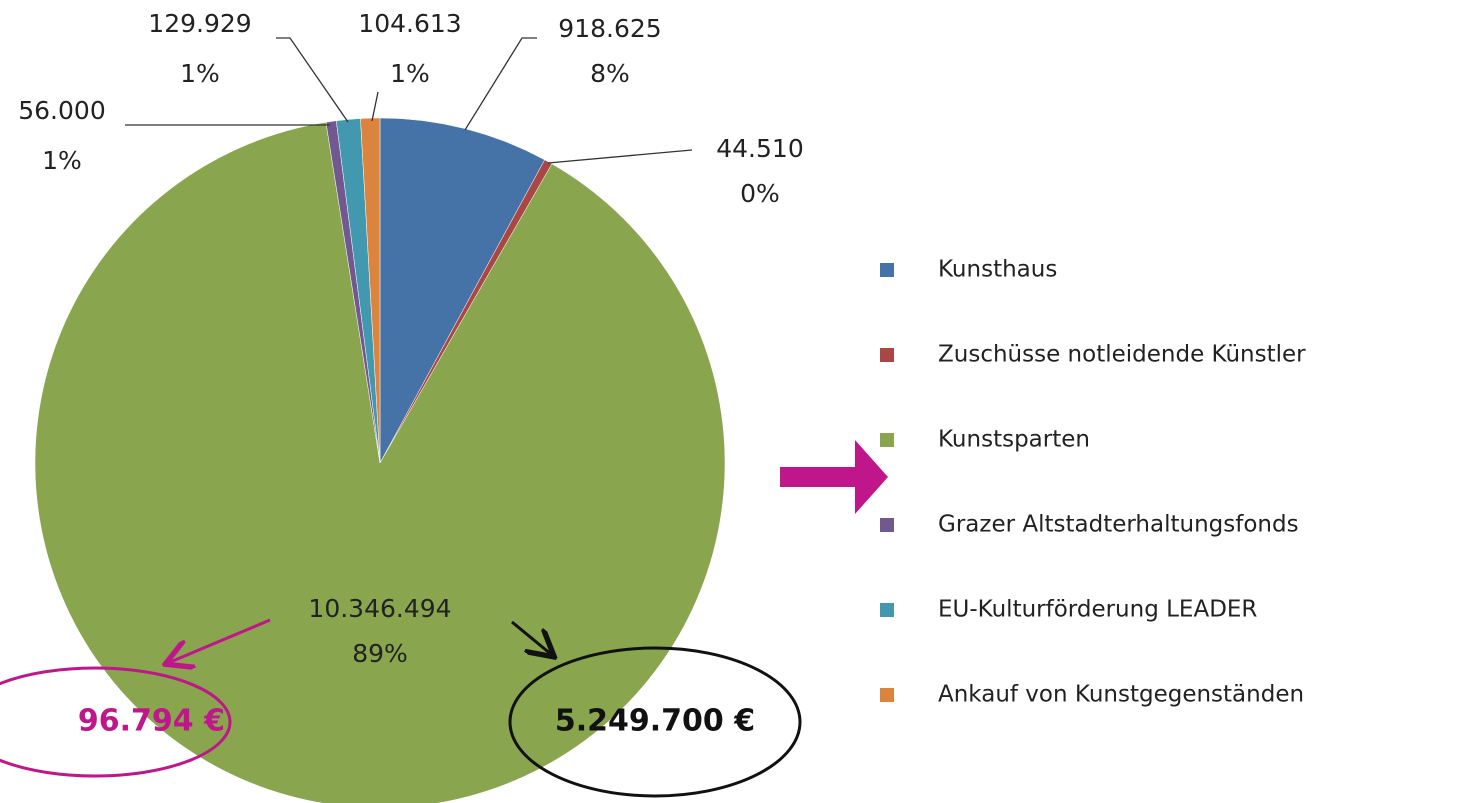 This screenshot has height=803, width=1463. I want to click on legend-label: Kunsthaus, so click(997, 270).